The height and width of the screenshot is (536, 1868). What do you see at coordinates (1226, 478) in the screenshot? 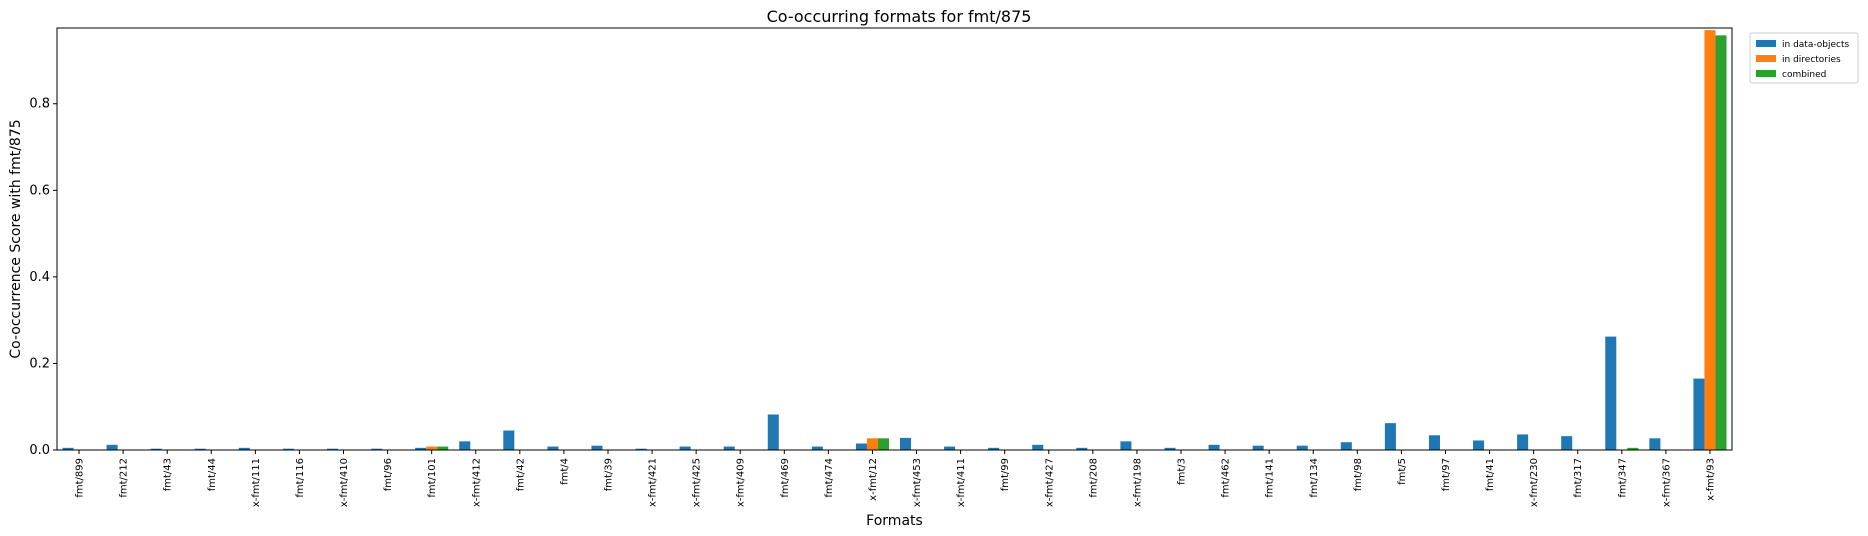
I see `x-tick-label: fmt/462` at bounding box center [1226, 478].